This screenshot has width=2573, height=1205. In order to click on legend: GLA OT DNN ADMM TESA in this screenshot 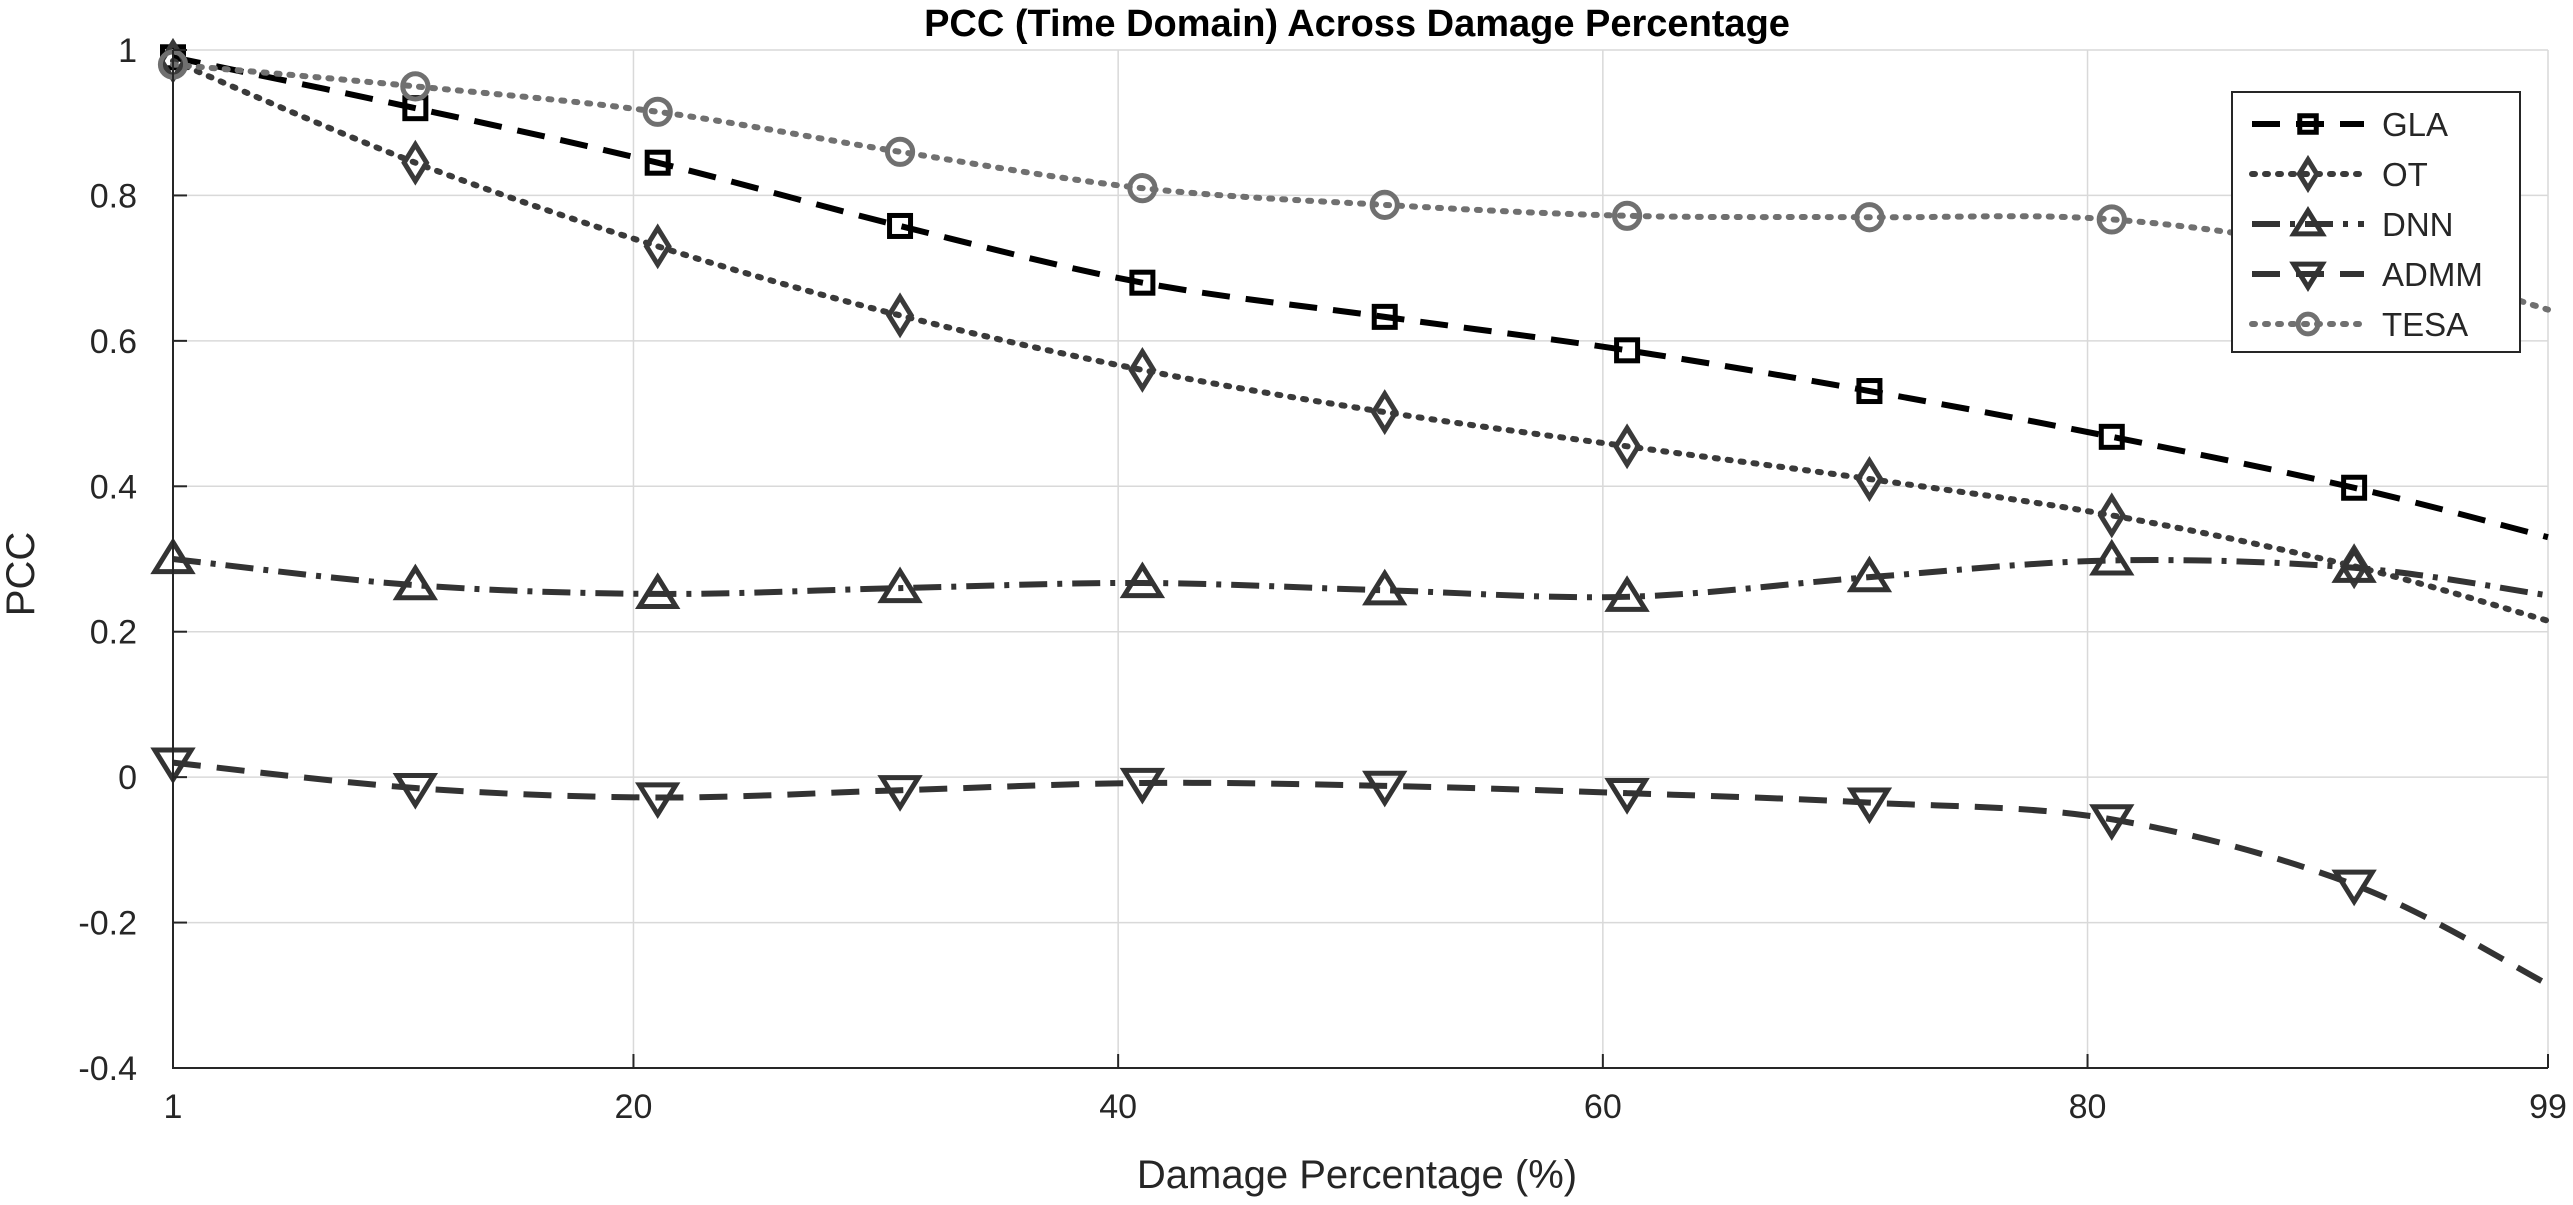, I will do `click(2376, 222)`.